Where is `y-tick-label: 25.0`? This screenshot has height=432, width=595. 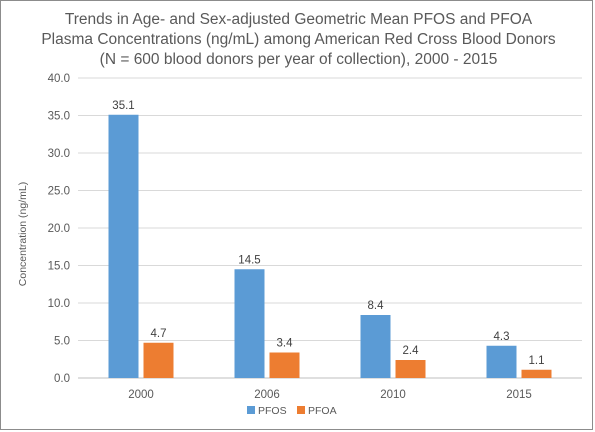
y-tick-label: 25.0 is located at coordinates (59, 192).